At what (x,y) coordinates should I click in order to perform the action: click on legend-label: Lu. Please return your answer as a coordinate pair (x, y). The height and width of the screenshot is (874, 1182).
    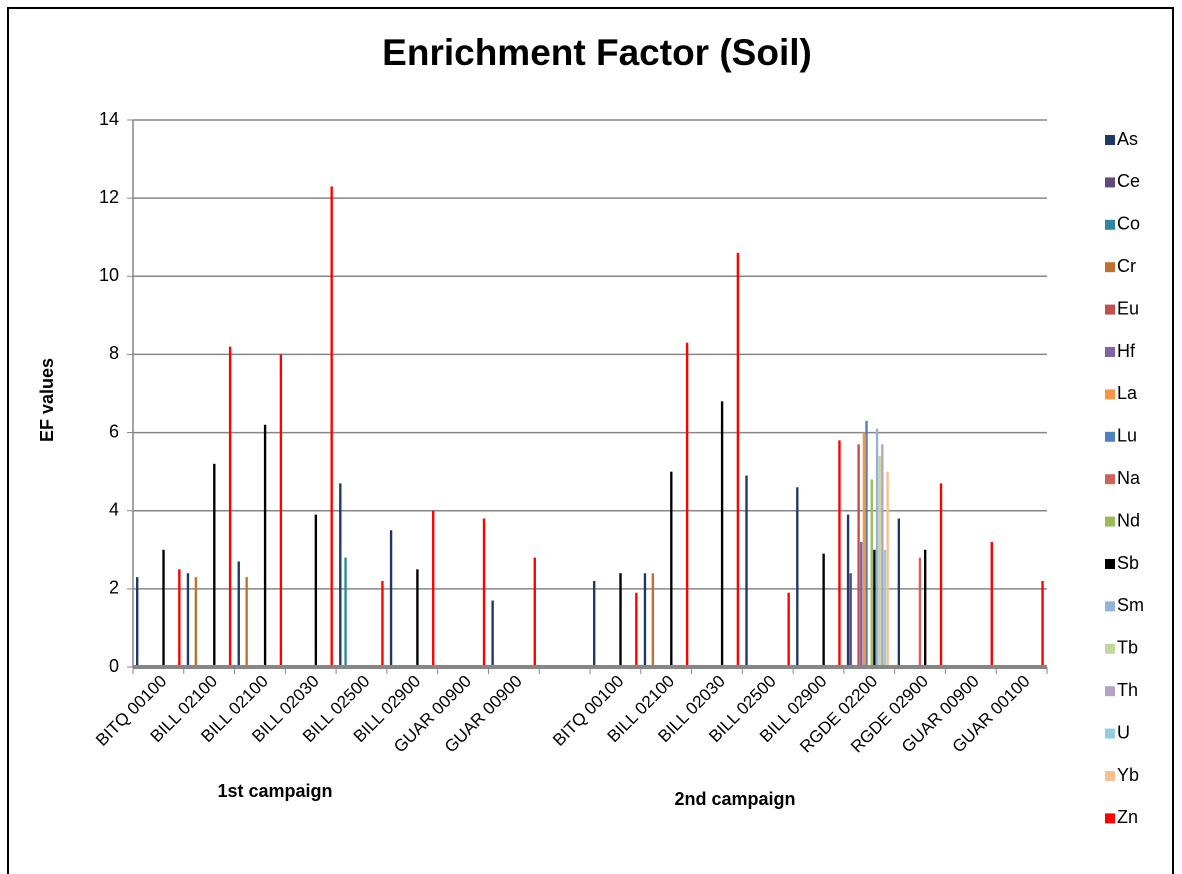
    Looking at the image, I should click on (1127, 436).